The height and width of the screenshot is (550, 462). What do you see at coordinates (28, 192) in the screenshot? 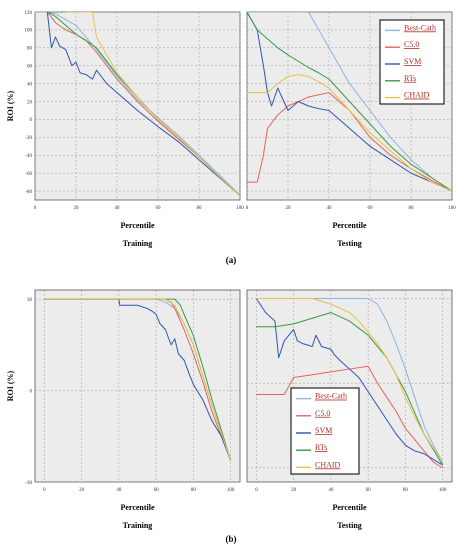
I see `y-tick-label: -80` at bounding box center [28, 192].